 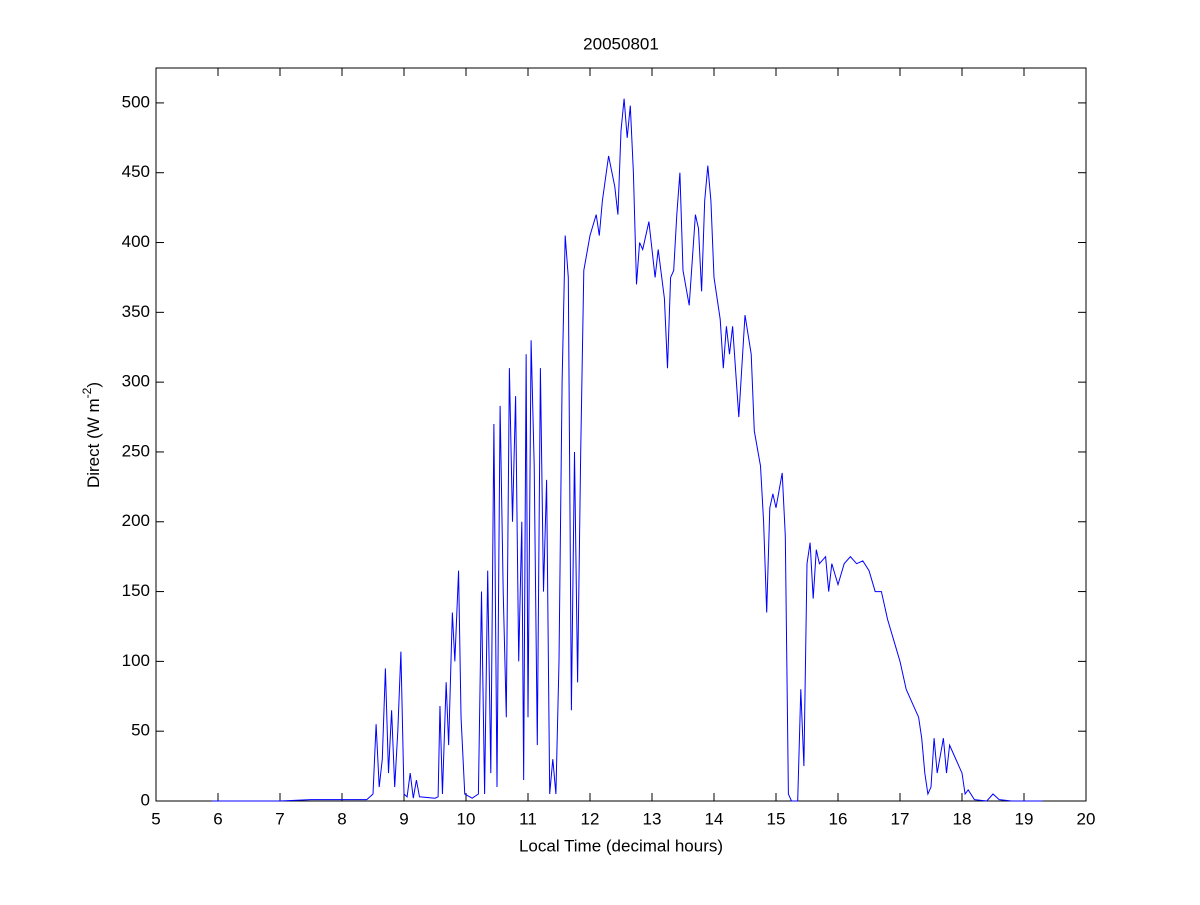 What do you see at coordinates (900, 818) in the screenshot?
I see `x-tick-label: 17` at bounding box center [900, 818].